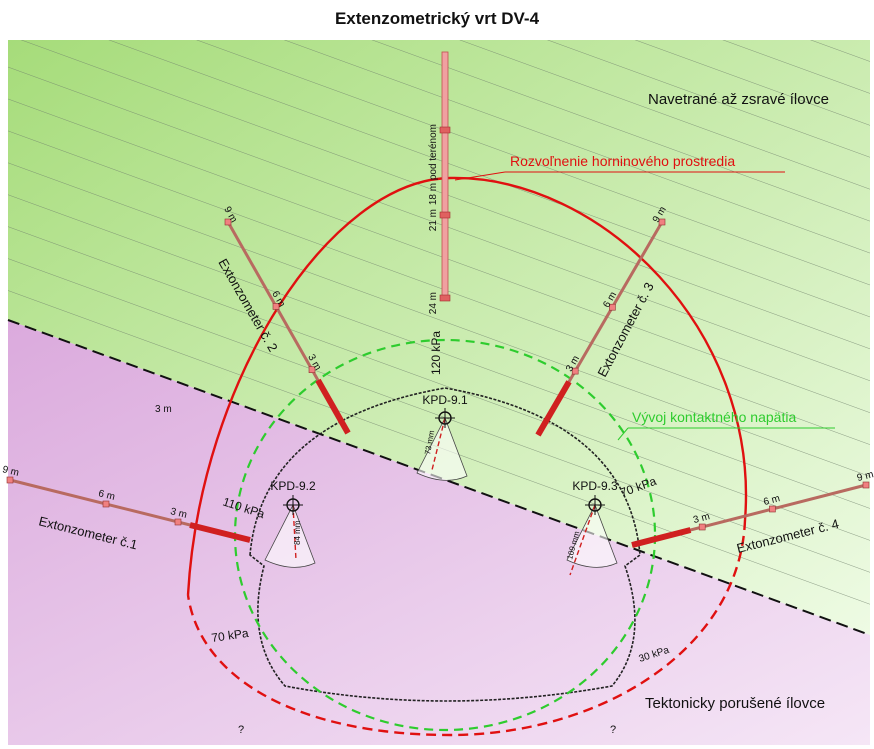 The image size is (874, 749). What do you see at coordinates (622, 161) in the screenshot?
I see `curve-label: Rozvoľnenie horninového prostredia` at bounding box center [622, 161].